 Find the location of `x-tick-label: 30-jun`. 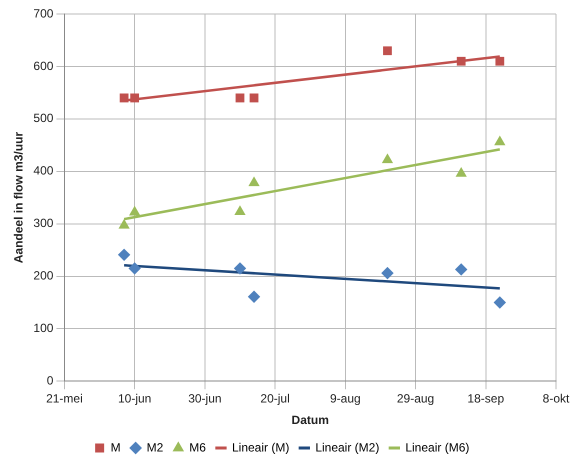

x-tick-label: 30-jun is located at coordinates (205, 399).